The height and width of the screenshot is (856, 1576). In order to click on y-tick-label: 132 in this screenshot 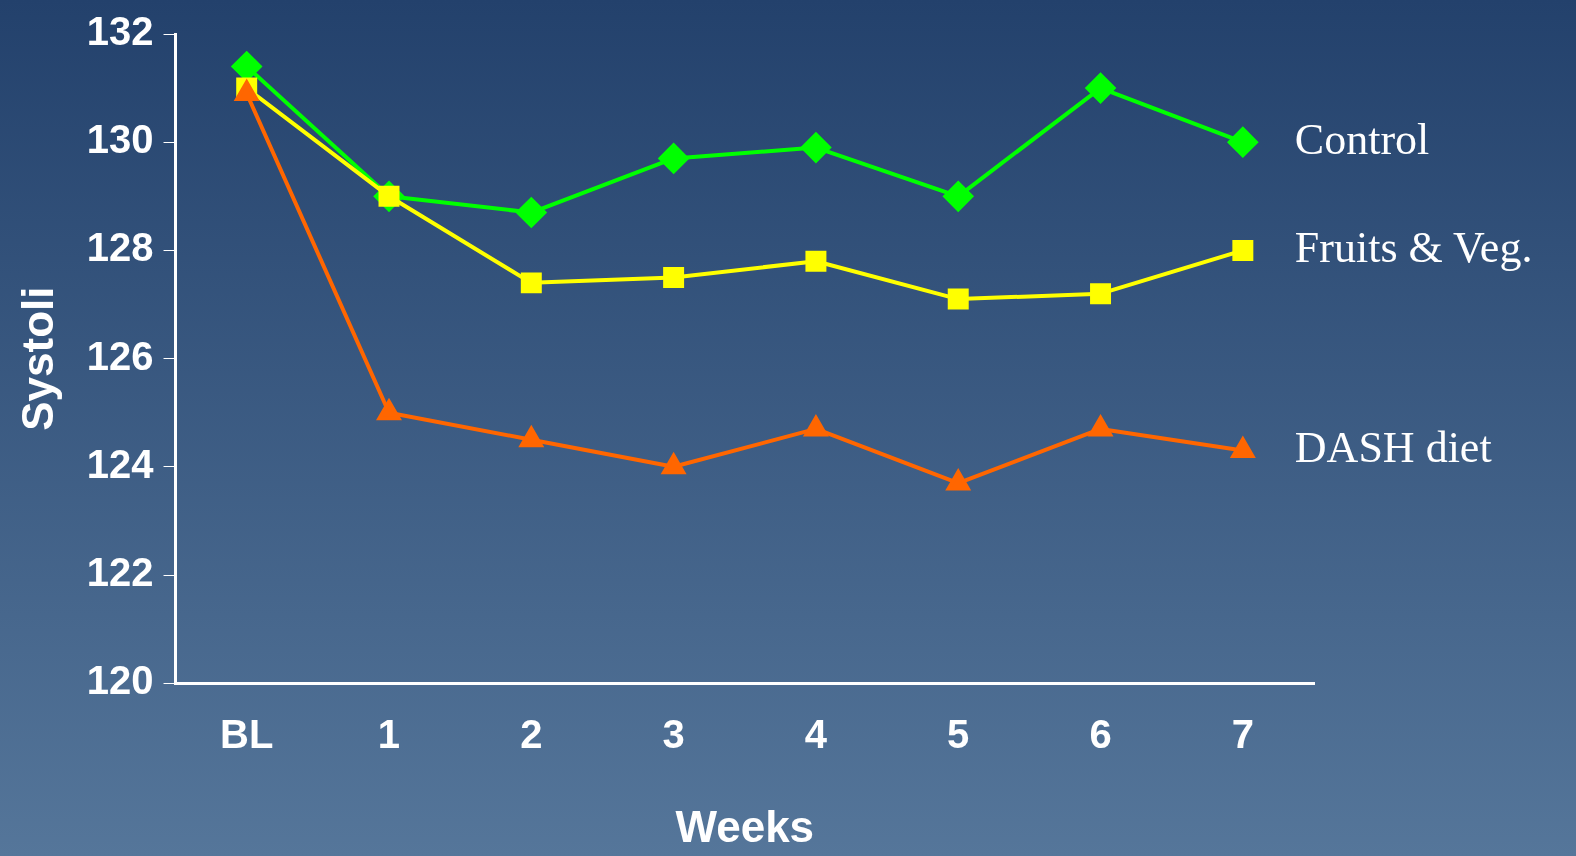, I will do `click(120, 31)`.